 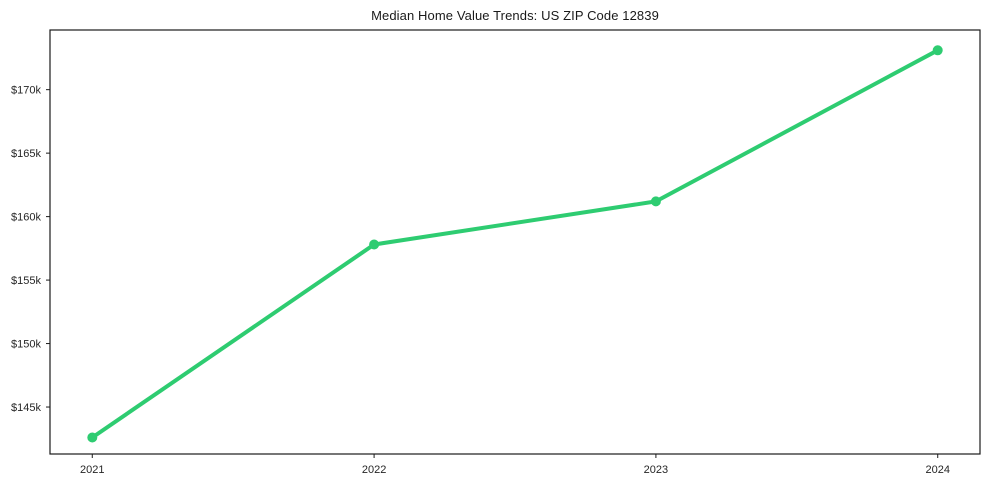 I want to click on y-tick-label: $145k, so click(x=26, y=408).